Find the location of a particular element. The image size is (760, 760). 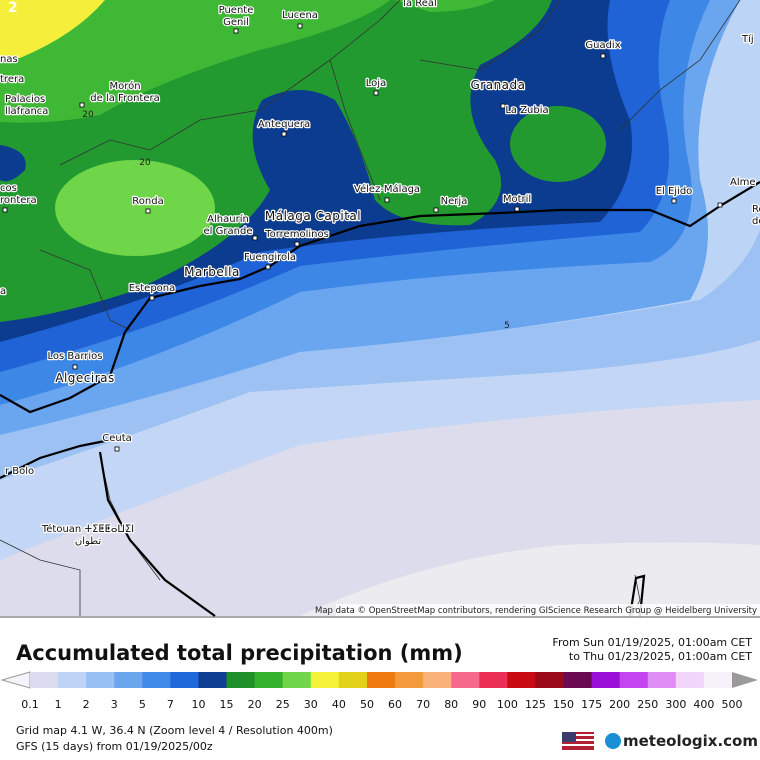

scale-tick-label: 250 is located at coordinates (647, 704).